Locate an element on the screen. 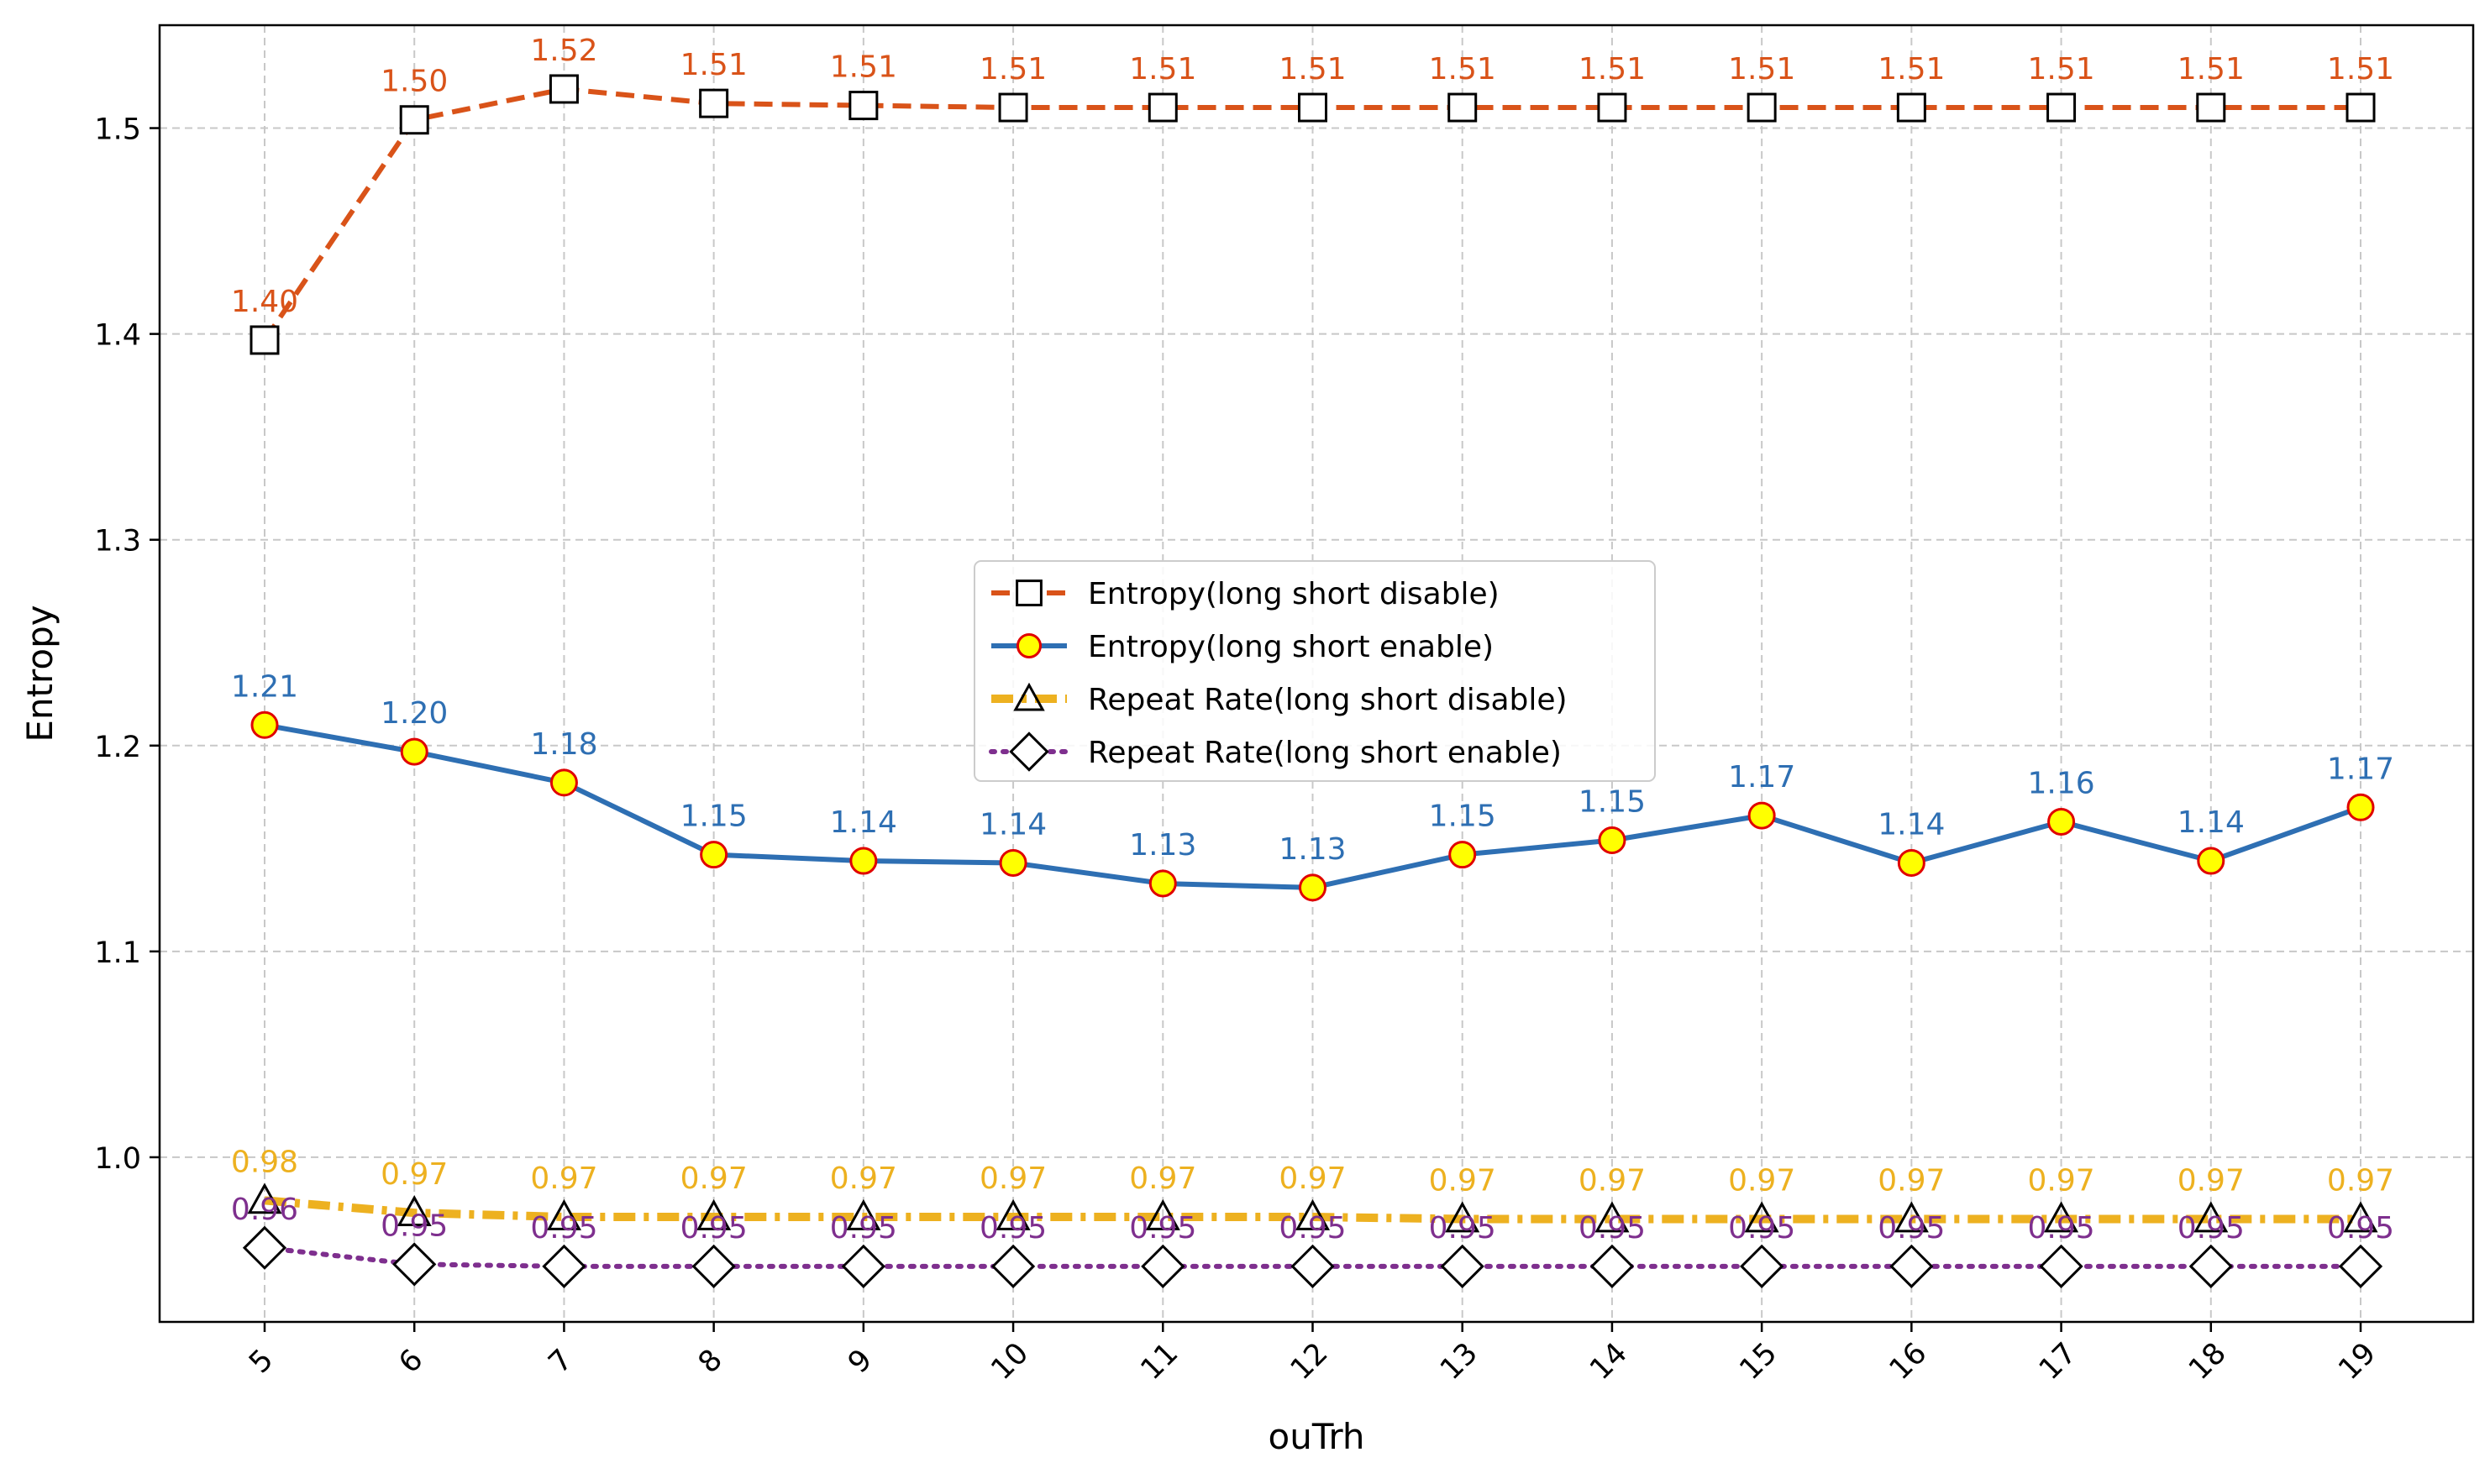 The width and height of the screenshot is (2490, 1484). legend-marker-diamond is located at coordinates (1029, 752).